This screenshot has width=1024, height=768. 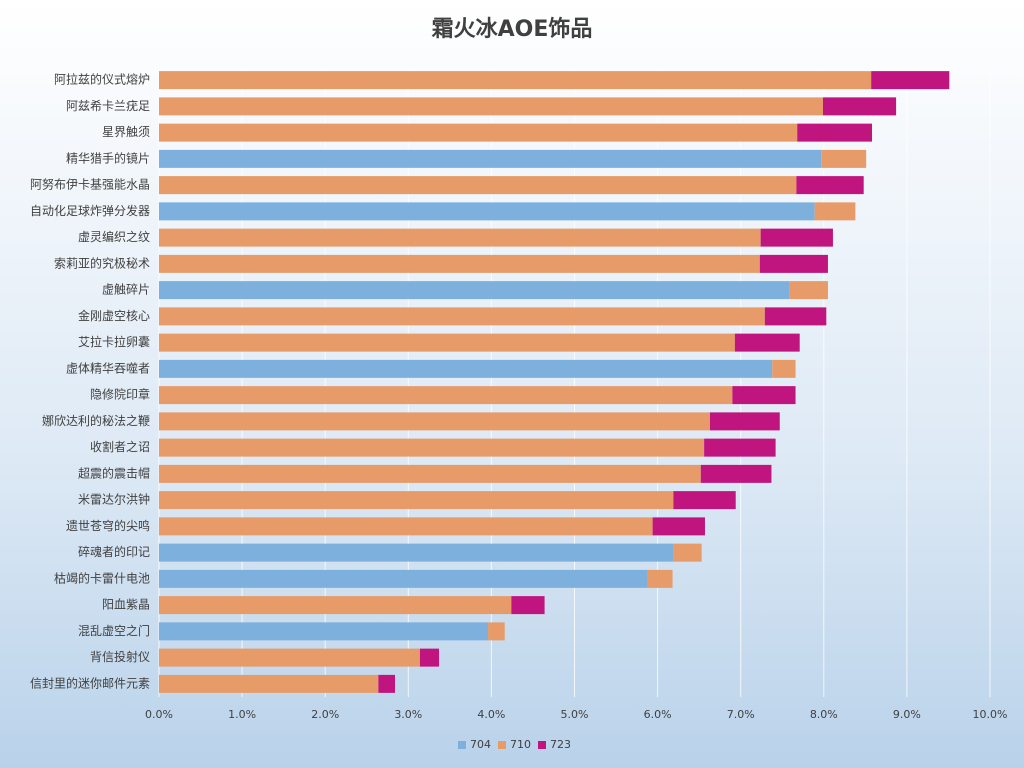 What do you see at coordinates (90, 184) in the screenshot?
I see `y-tick-label: 阿努布伊卡基强能水晶` at bounding box center [90, 184].